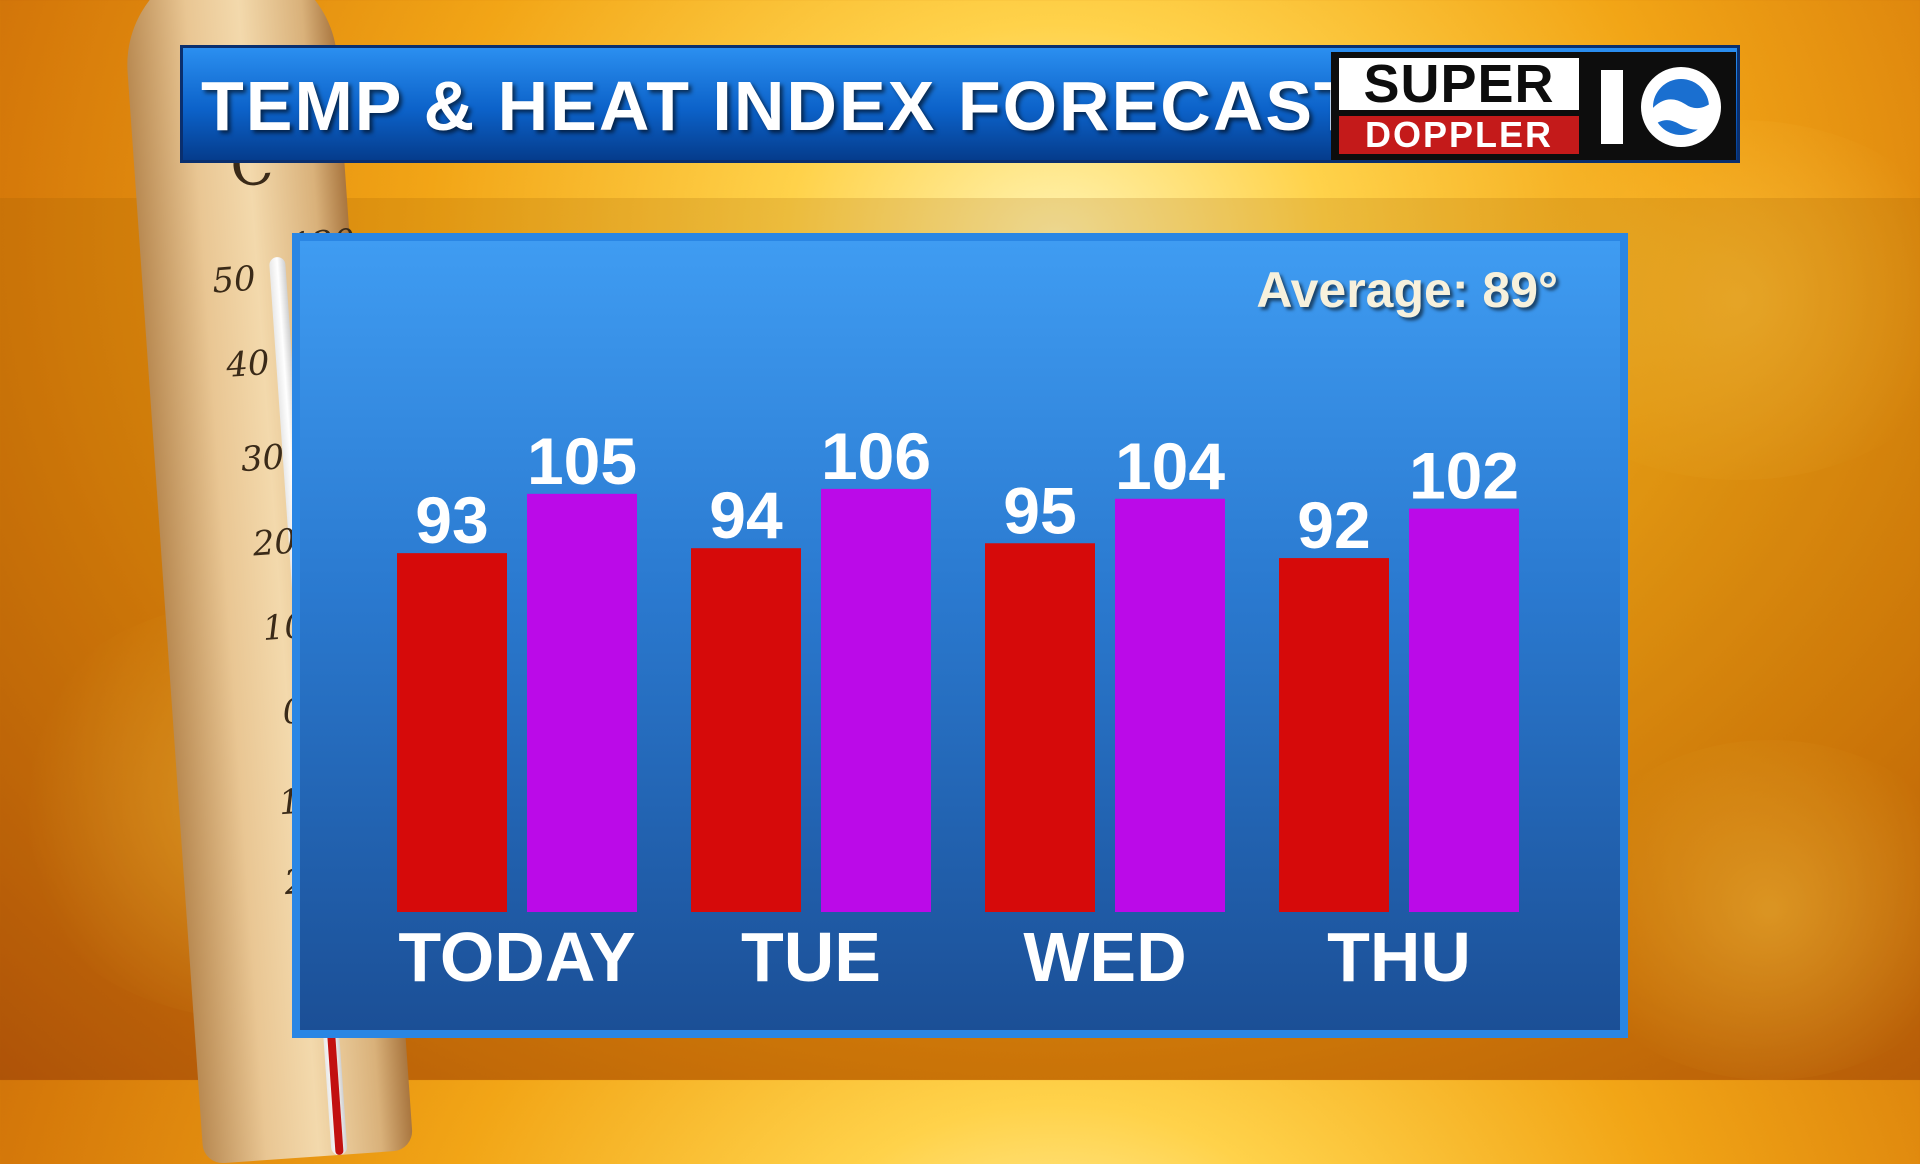 The width and height of the screenshot is (1920, 1164). Describe the element at coordinates (780, 106) in the screenshot. I see `page-title: TEMP & HEAT INDEX FORECAST` at that location.